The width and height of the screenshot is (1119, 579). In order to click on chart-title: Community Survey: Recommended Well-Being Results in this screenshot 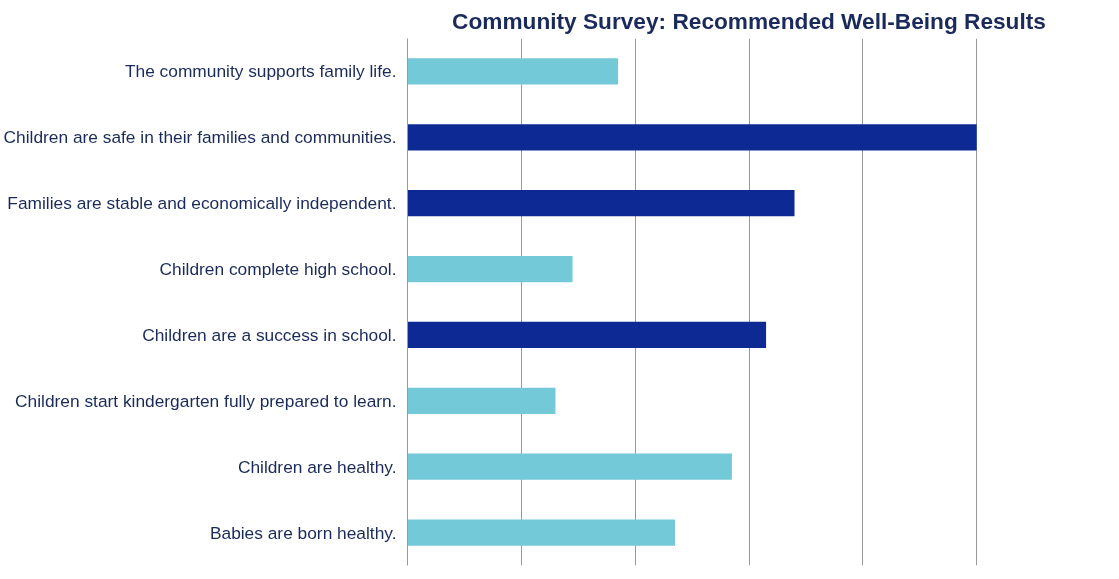, I will do `click(749, 20)`.